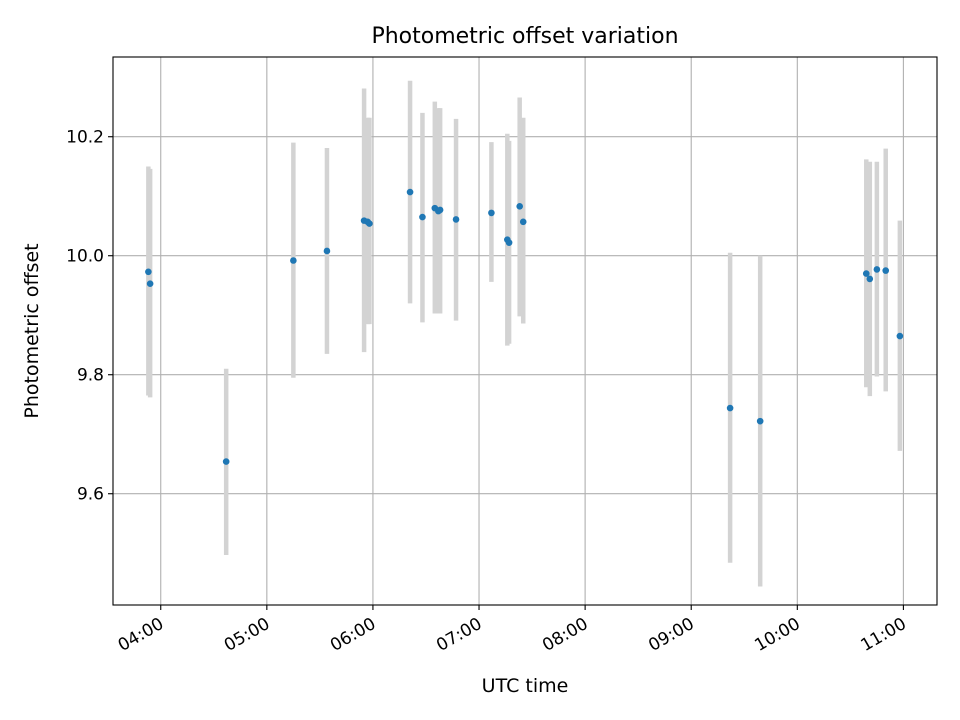 Image resolution: width=960 pixels, height=720 pixels. I want to click on y-tick-label: 10.2, so click(85, 138).